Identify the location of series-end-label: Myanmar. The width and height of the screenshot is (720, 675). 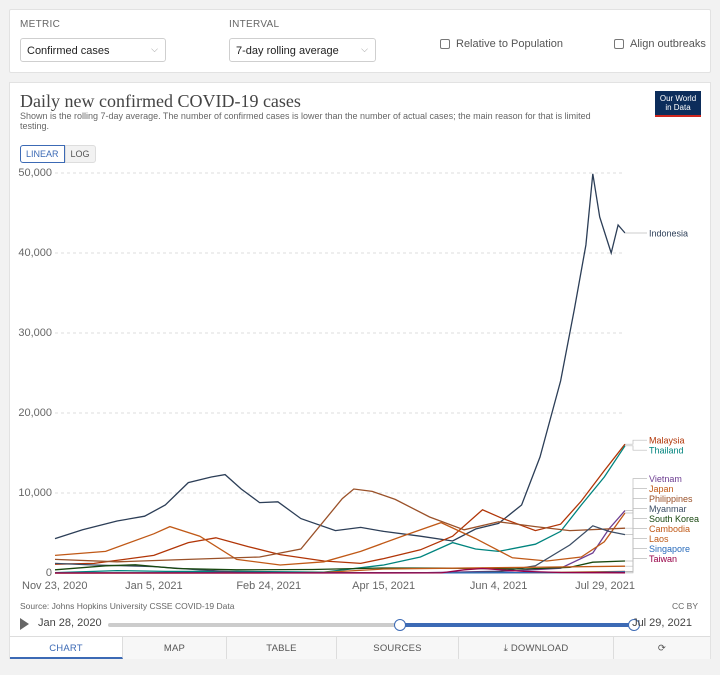
(668, 509).